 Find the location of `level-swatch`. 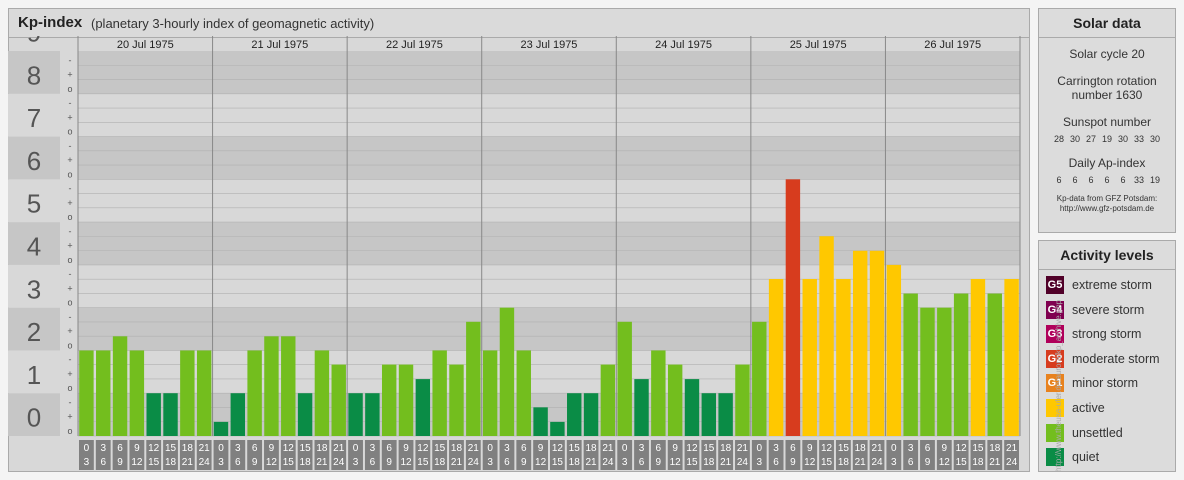

level-swatch is located at coordinates (1055, 408).